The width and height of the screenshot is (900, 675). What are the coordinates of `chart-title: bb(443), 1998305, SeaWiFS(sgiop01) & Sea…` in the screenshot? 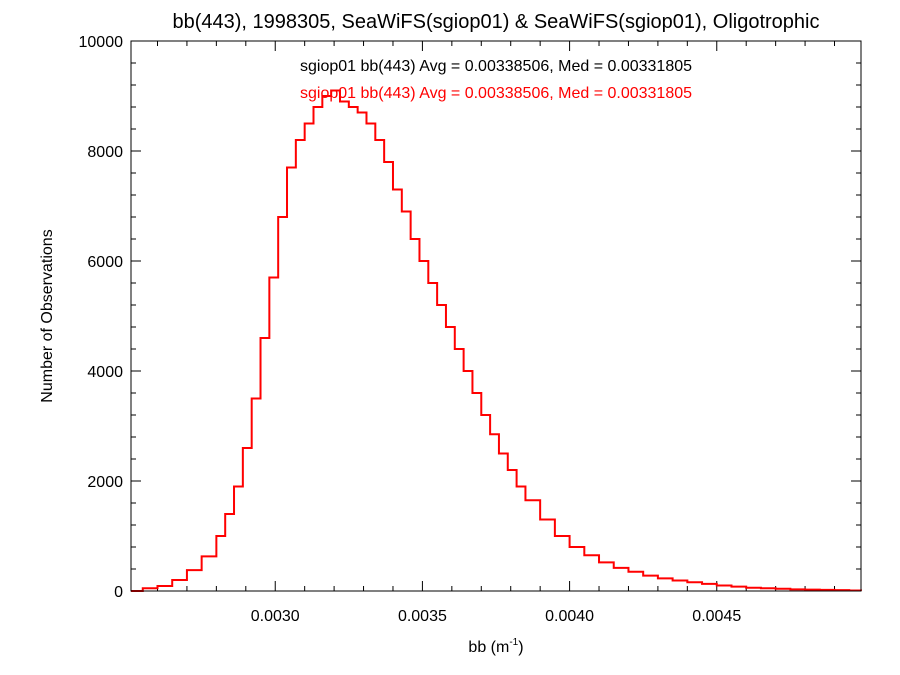 It's located at (496, 22).